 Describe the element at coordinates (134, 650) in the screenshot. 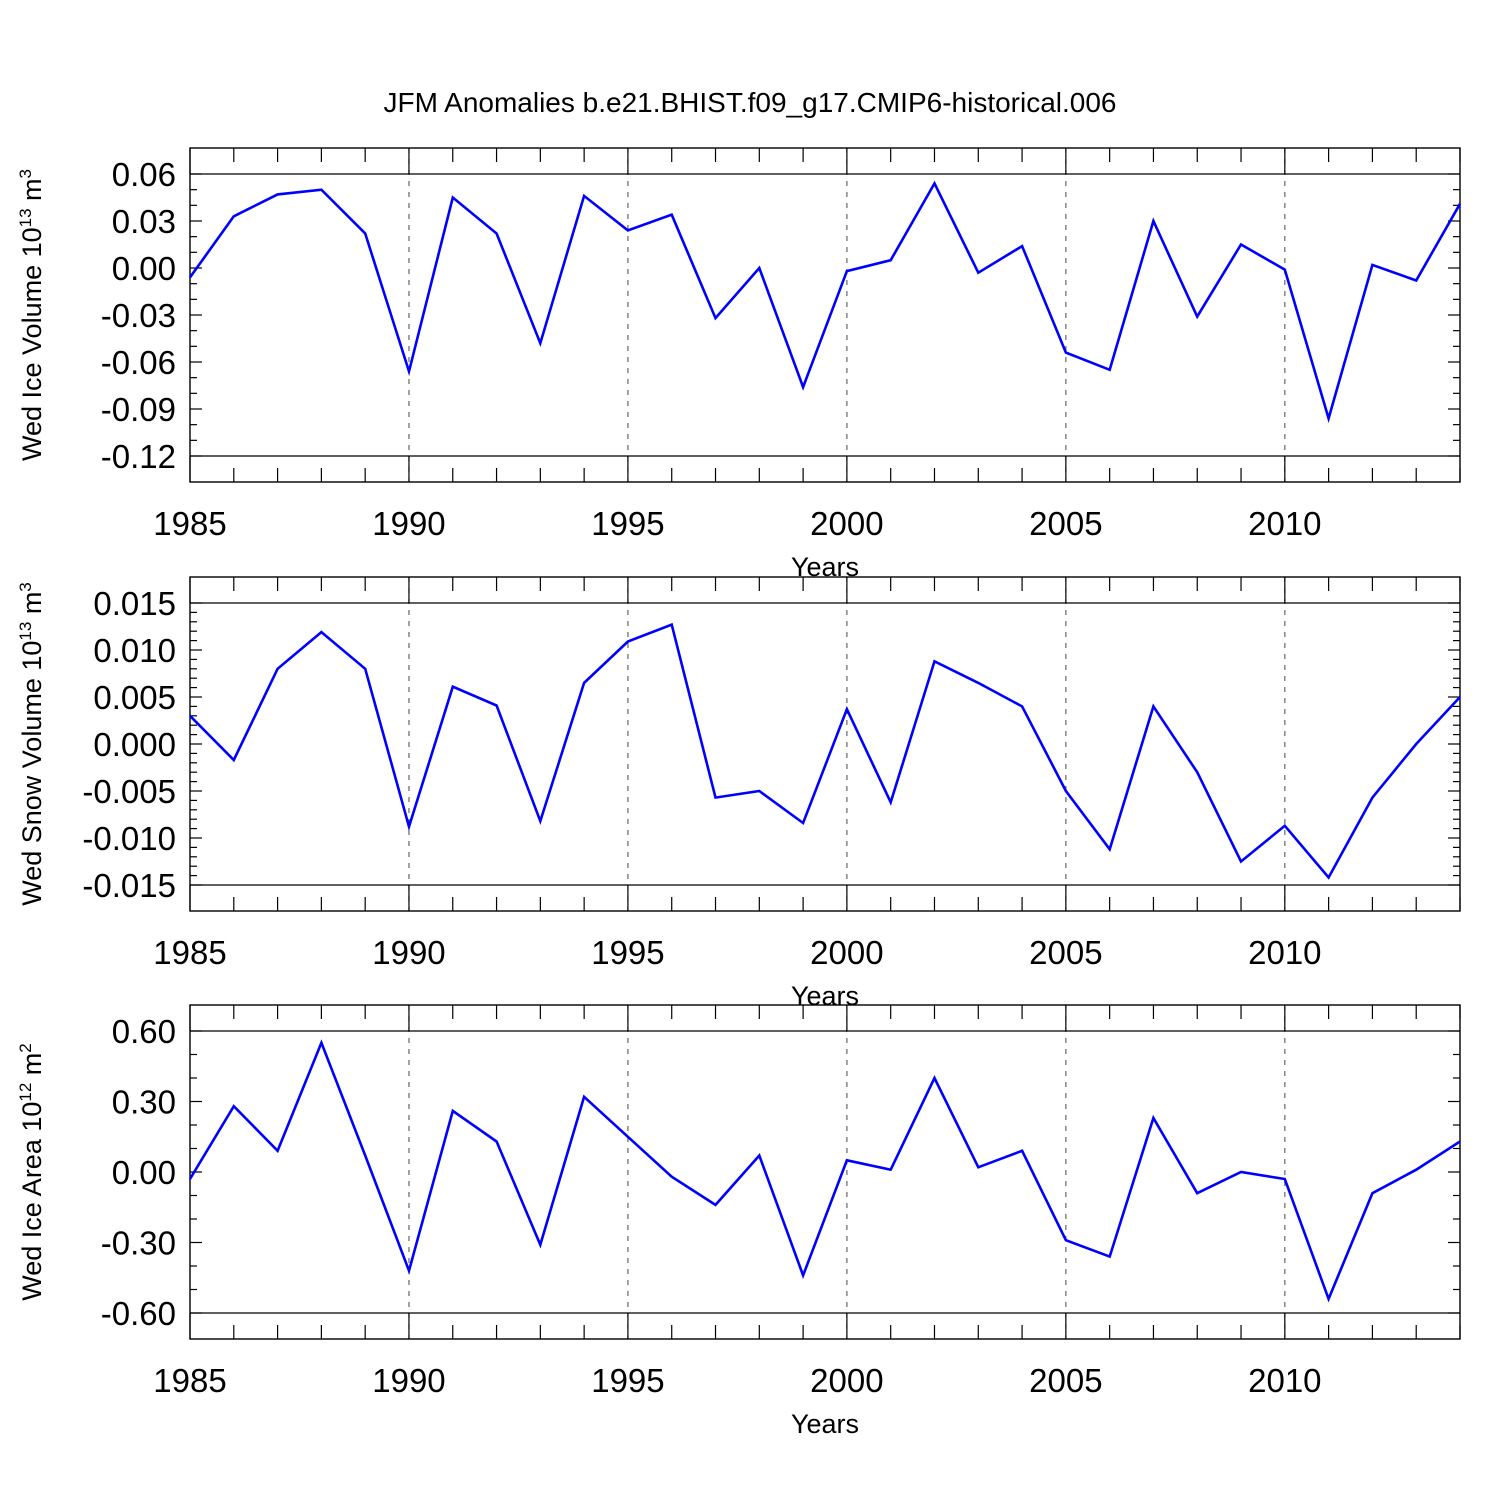

I see `y-tick-label: 0.010` at that location.